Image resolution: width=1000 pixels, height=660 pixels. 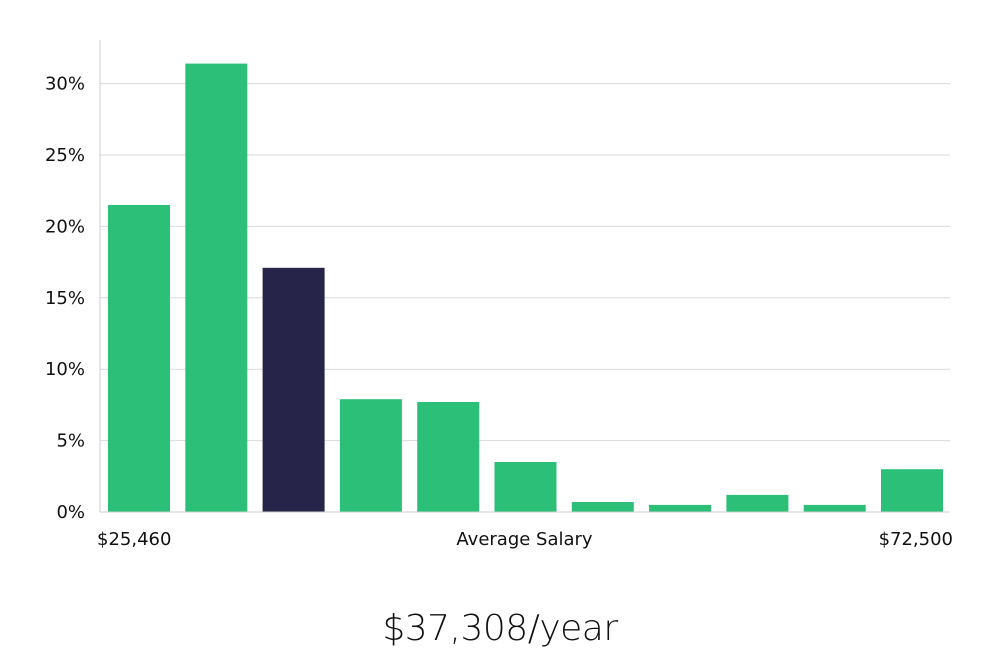 What do you see at coordinates (65, 369) in the screenshot?
I see `y-tick-label: 10%` at bounding box center [65, 369].